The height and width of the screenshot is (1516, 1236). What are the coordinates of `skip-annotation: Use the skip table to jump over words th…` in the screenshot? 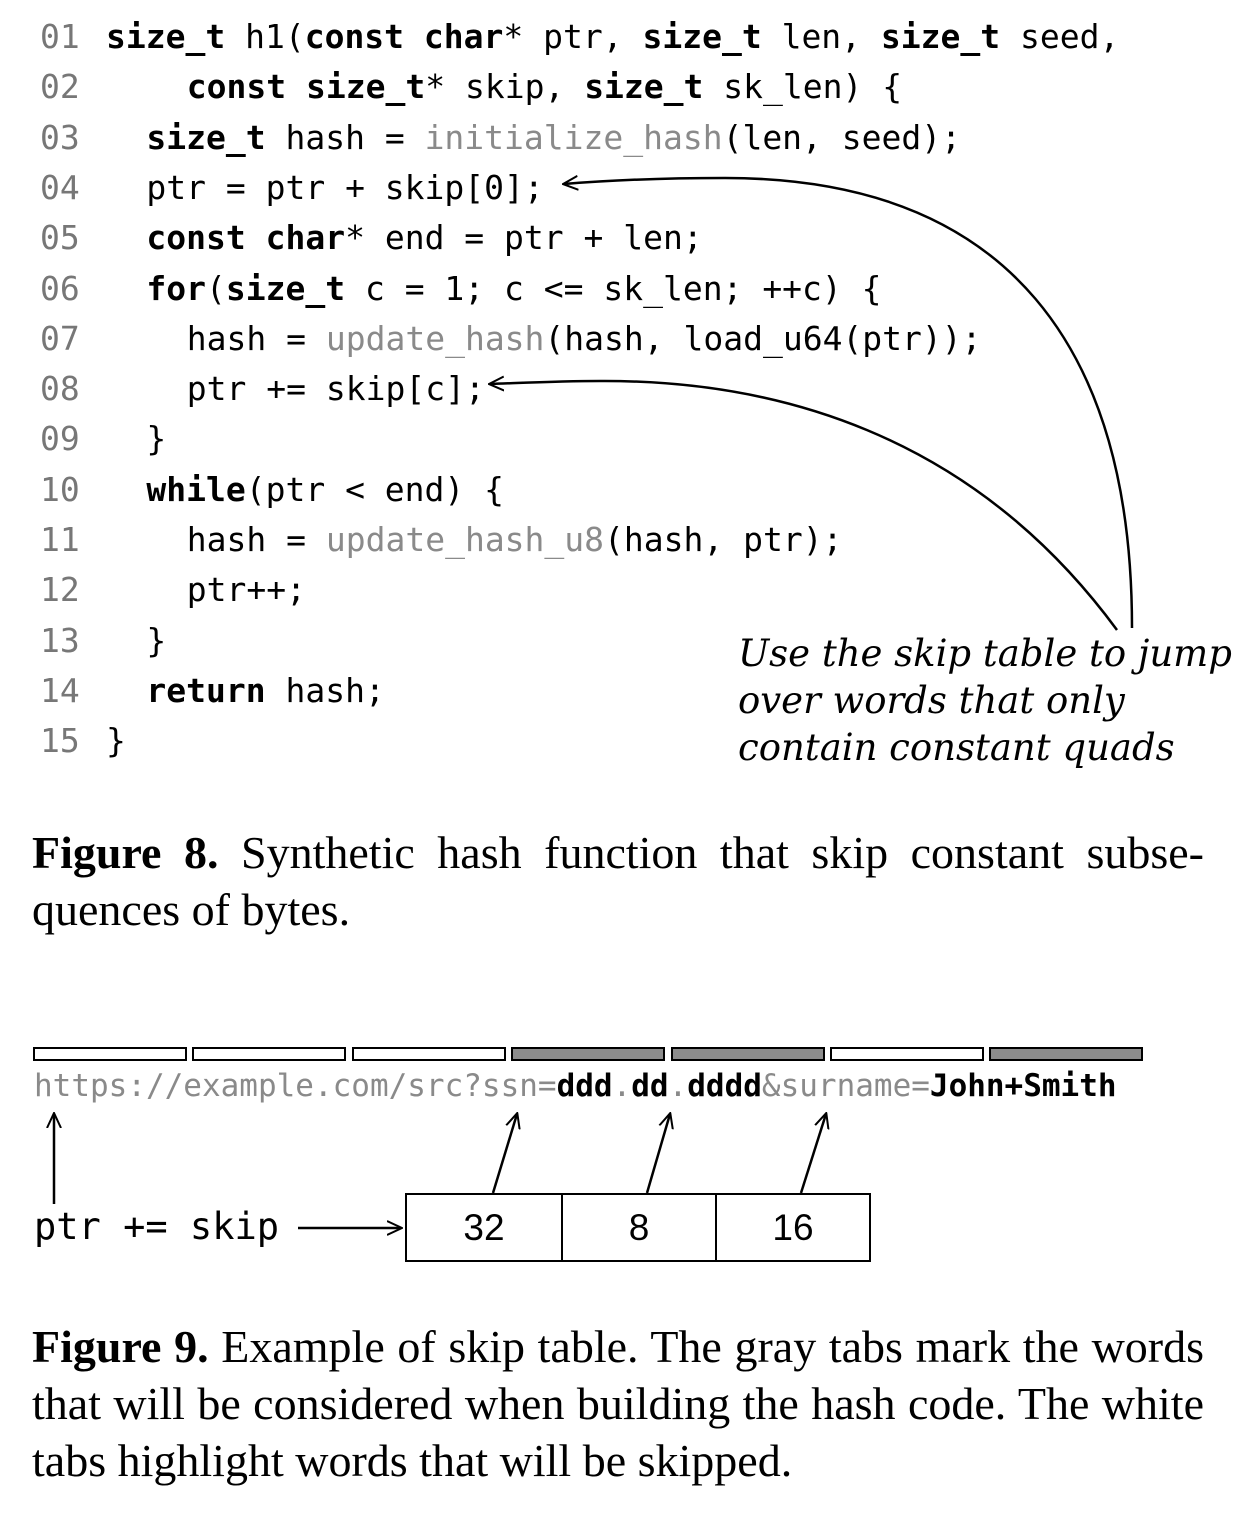 It's located at (985, 700).